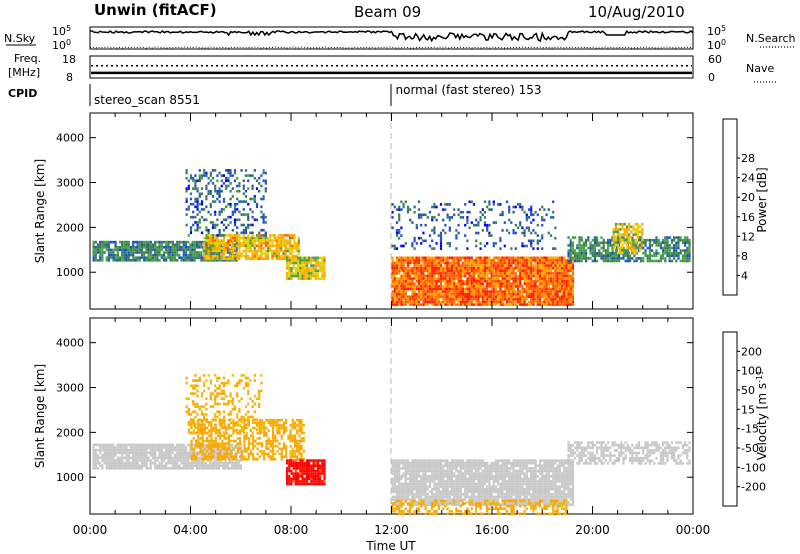  I want to click on cpid-segment-stereo: stereo_scan 8551, so click(147, 100).